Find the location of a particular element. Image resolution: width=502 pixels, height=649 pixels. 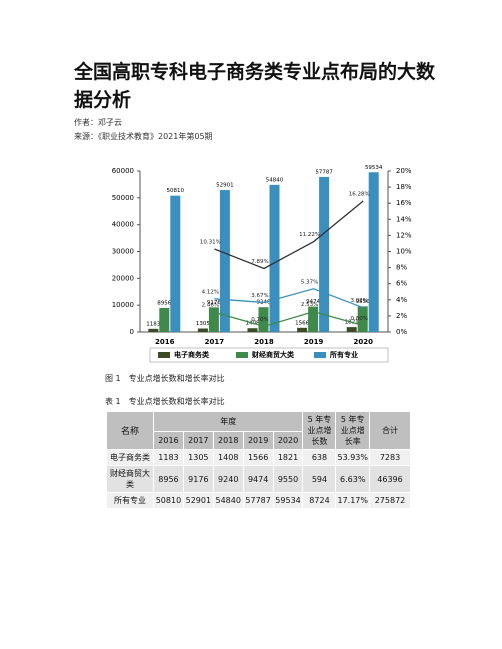

header-cell: 5 年专业点增长数 is located at coordinates (319, 430).